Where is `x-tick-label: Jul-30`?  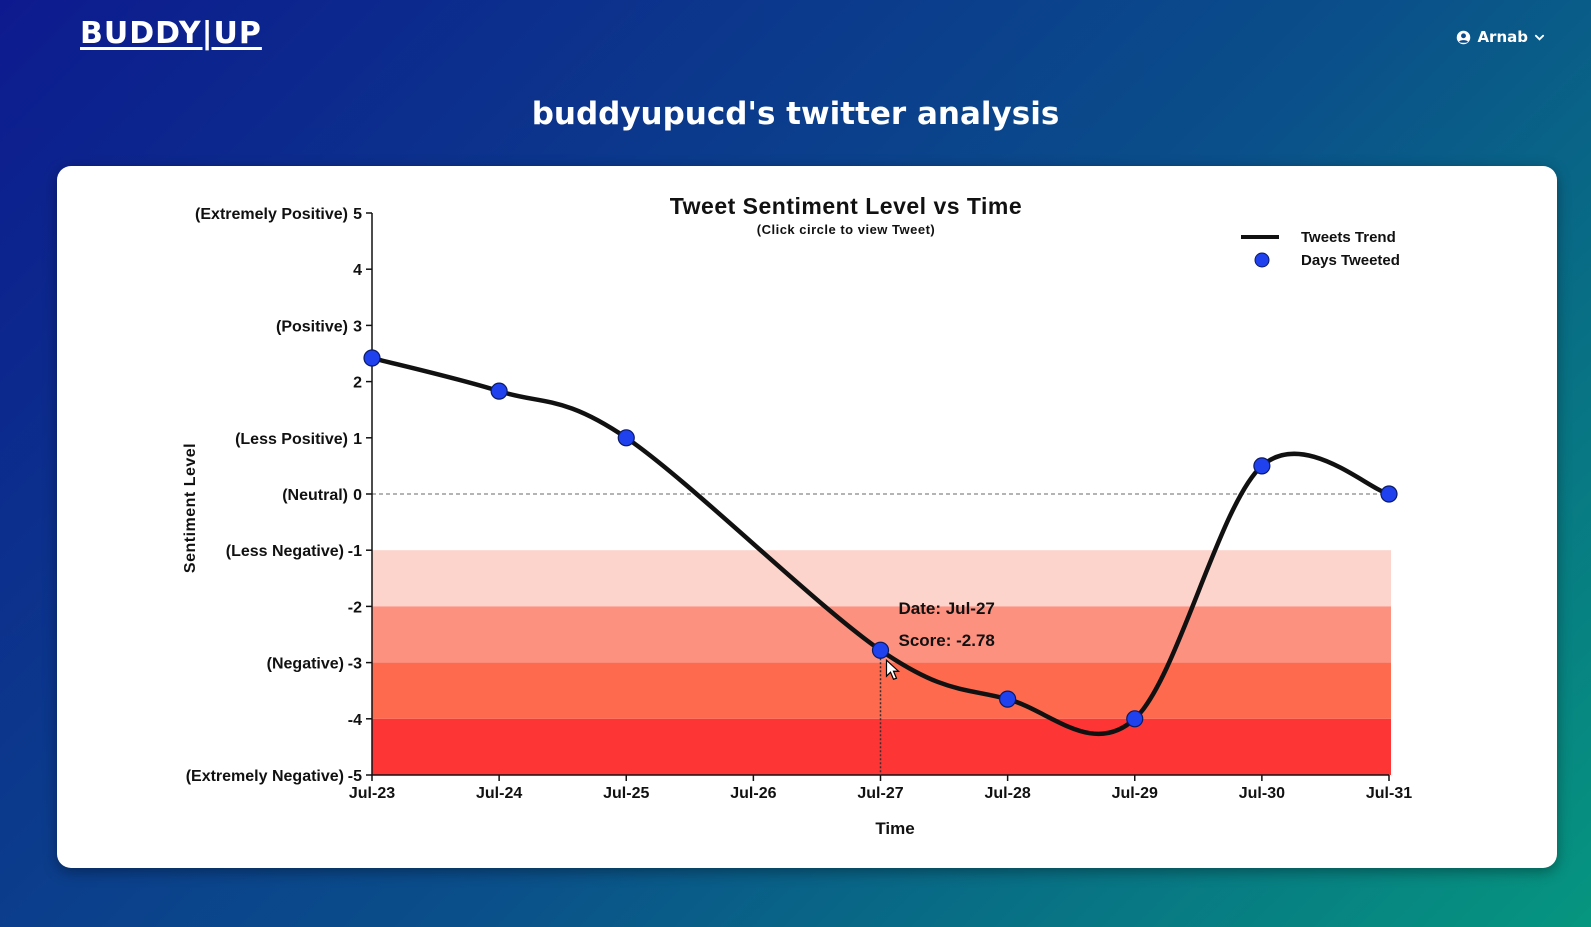
x-tick-label: Jul-30 is located at coordinates (1262, 793).